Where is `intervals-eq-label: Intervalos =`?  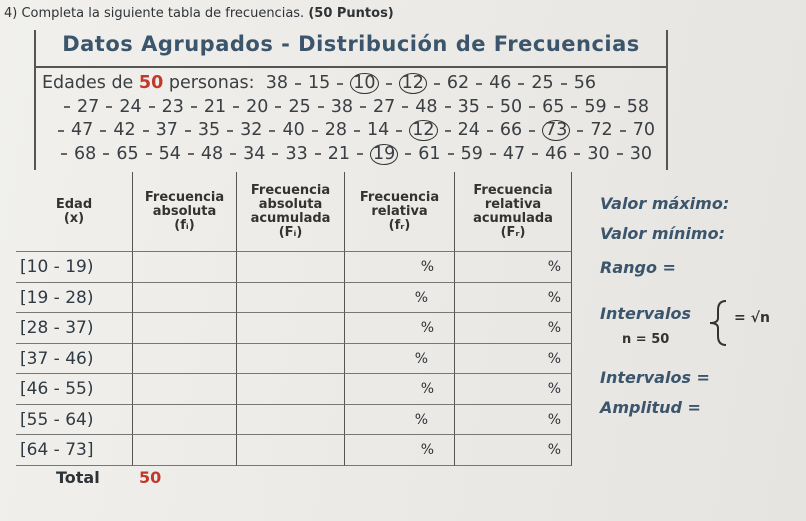
intervals-eq-label: Intervalos = is located at coordinates (655, 377).